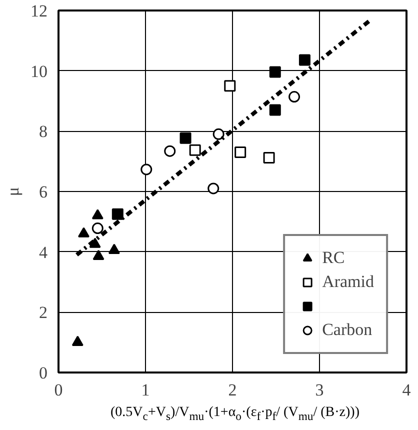 Image resolution: width=418 pixels, height=430 pixels. What do you see at coordinates (13, 191) in the screenshot?
I see `y-axis-title: μ` at bounding box center [13, 191].